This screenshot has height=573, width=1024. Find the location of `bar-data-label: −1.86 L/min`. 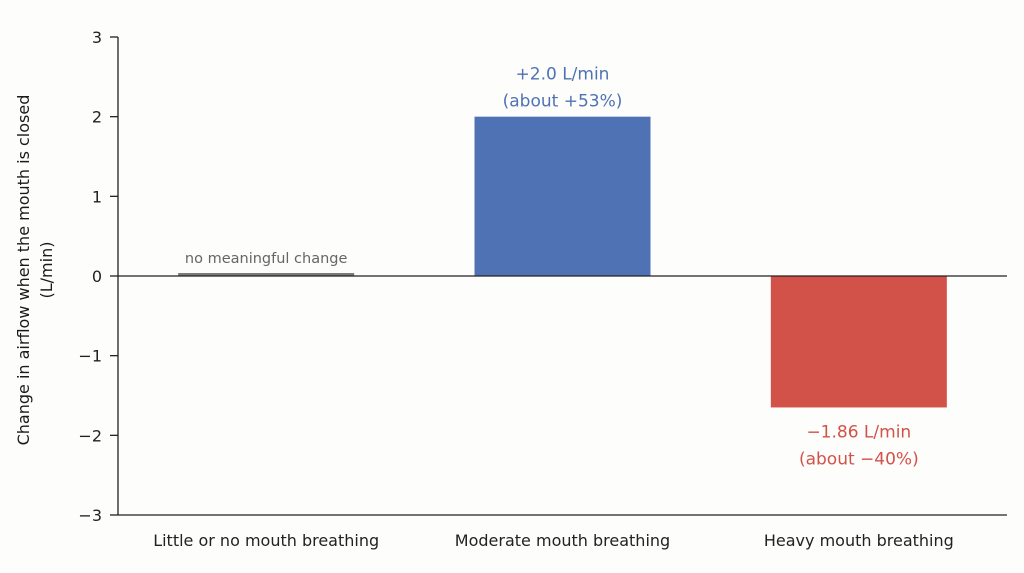

bar-data-label: −1.86 L/min is located at coordinates (858, 432).